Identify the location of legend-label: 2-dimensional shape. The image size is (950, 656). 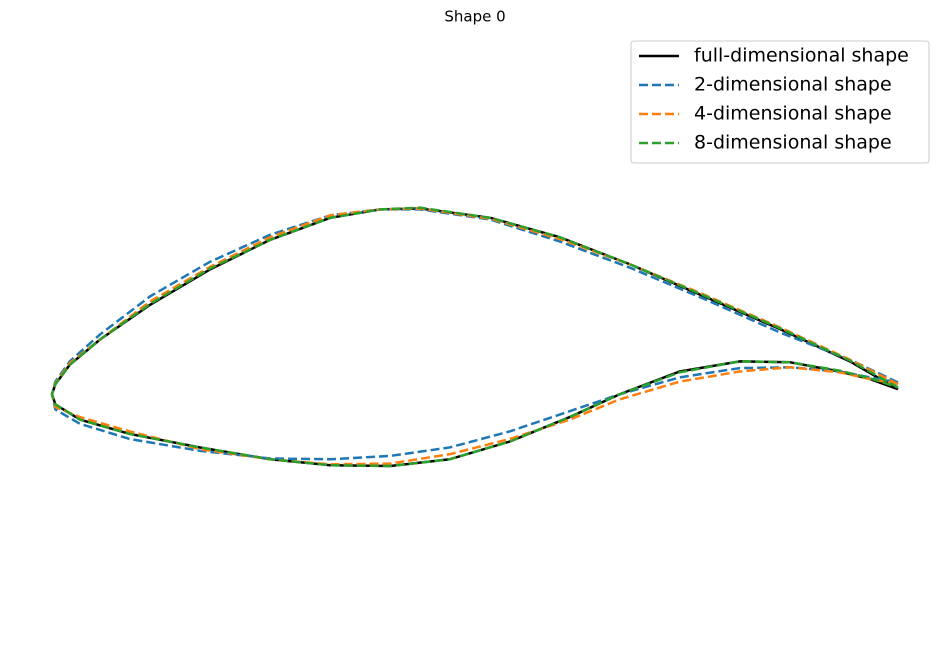
(793, 85).